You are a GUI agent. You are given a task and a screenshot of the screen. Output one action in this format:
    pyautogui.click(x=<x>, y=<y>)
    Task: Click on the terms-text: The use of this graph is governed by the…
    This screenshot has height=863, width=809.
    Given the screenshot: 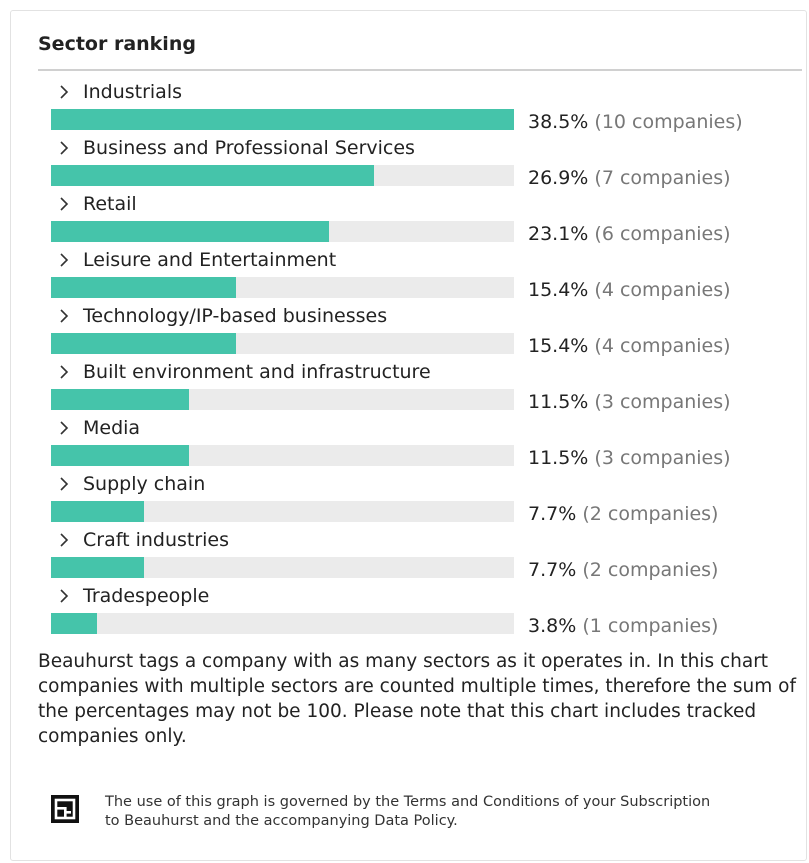 What is the action you would take?
    pyautogui.click(x=408, y=811)
    